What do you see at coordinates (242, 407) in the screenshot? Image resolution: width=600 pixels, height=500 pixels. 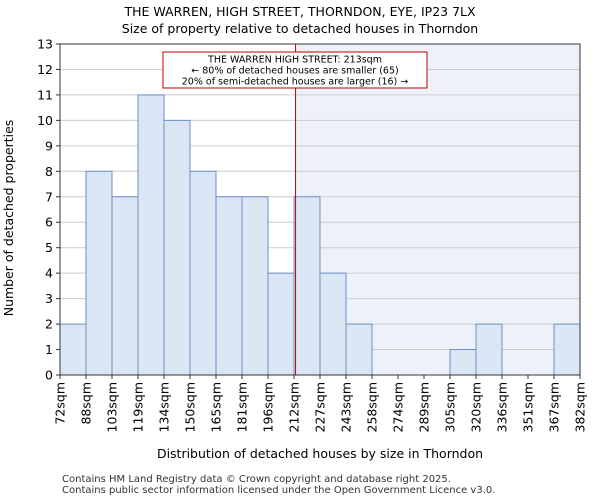 I see `x-tick-label: 181sqm` at bounding box center [242, 407].